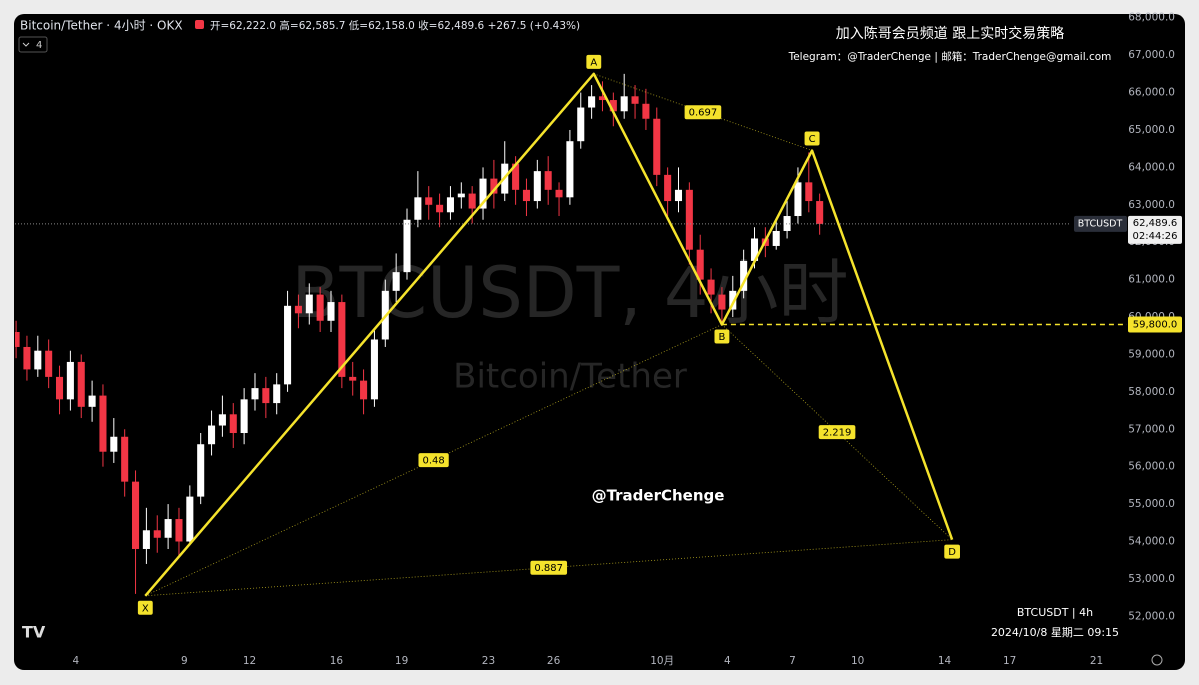  I want to click on x-tick-label: 10, so click(857, 661).